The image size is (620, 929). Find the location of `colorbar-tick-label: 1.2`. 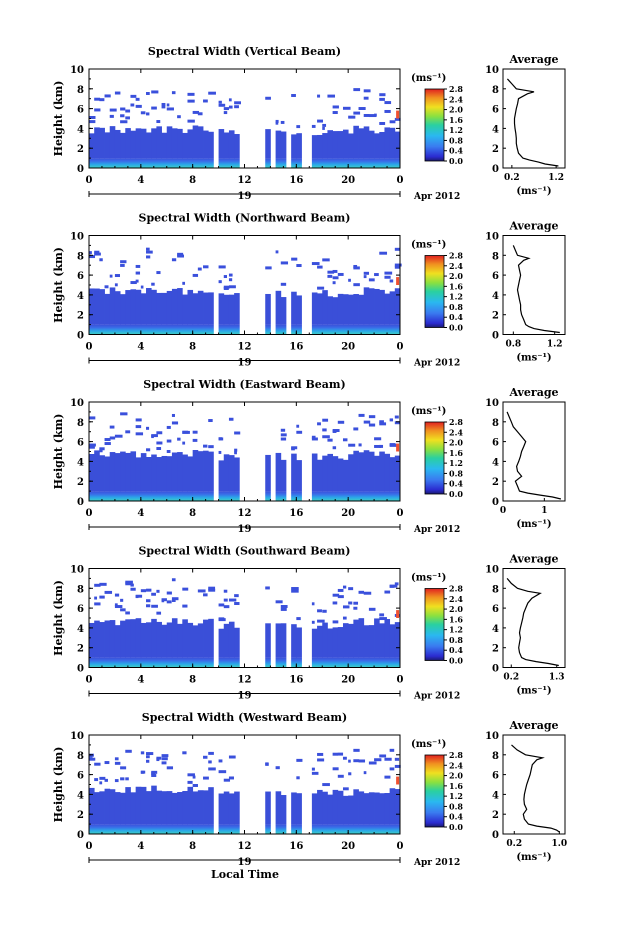

colorbar-tick-label: 1.2 is located at coordinates (456, 796).